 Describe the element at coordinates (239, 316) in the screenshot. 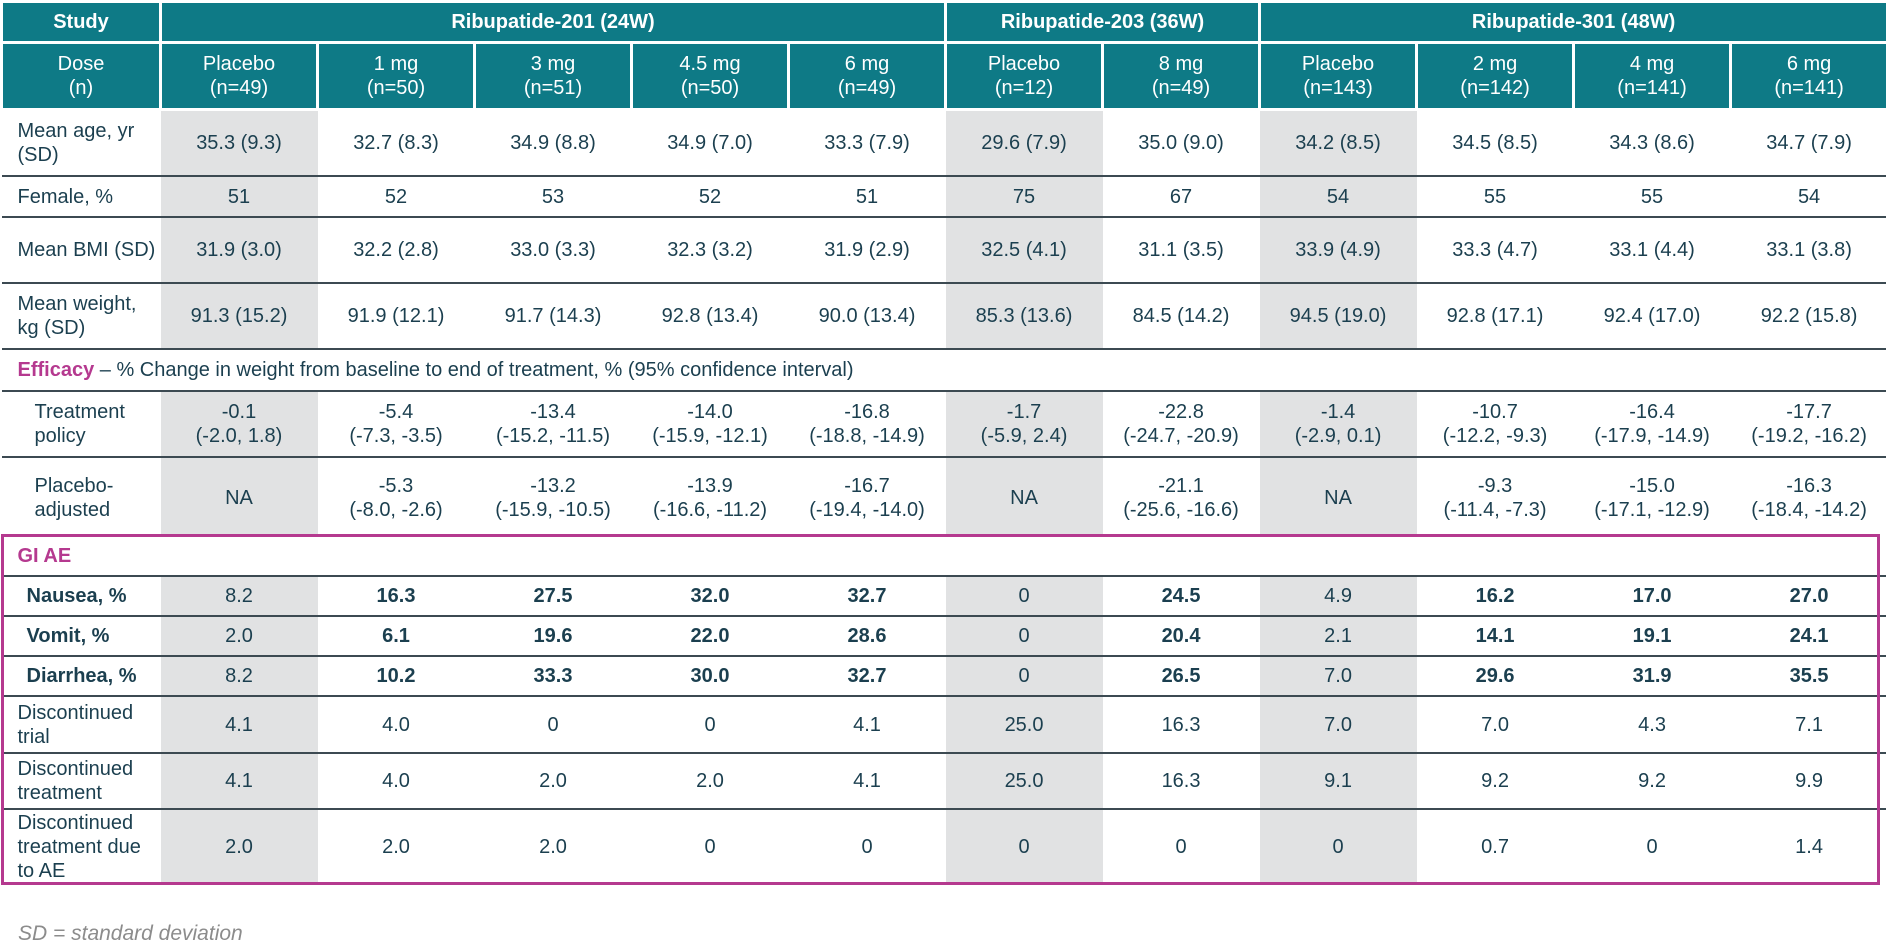

I see `table-cell: 91.3 (15.2)` at that location.